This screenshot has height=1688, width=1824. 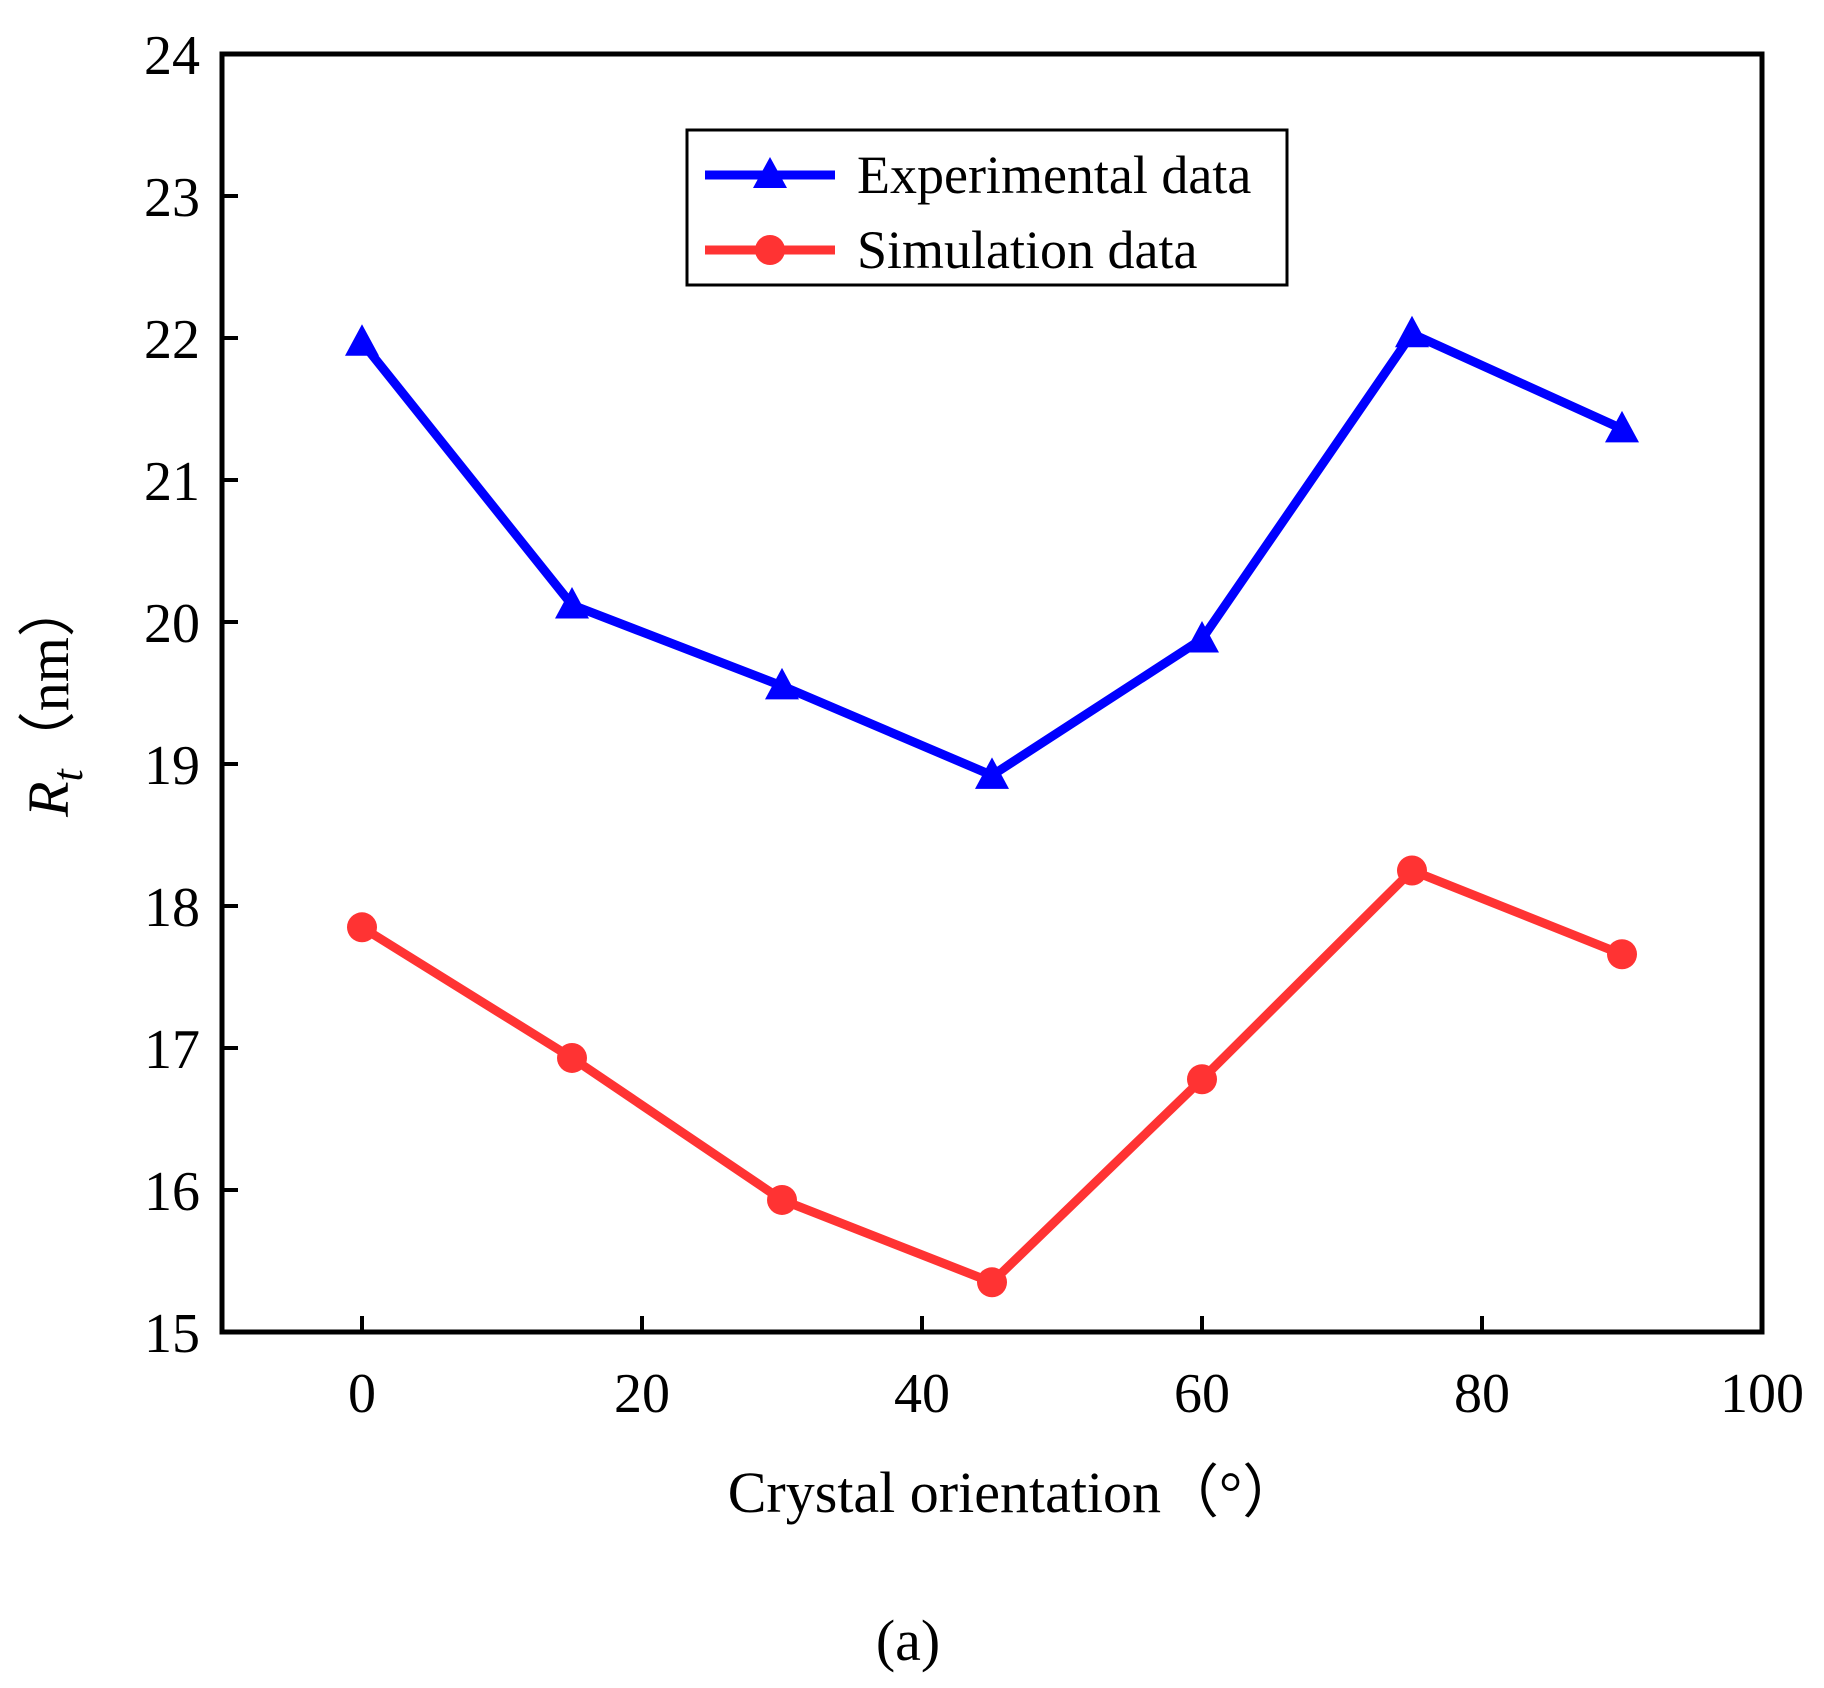 I want to click on x-tick-label: 0, so click(x=362, y=1394).